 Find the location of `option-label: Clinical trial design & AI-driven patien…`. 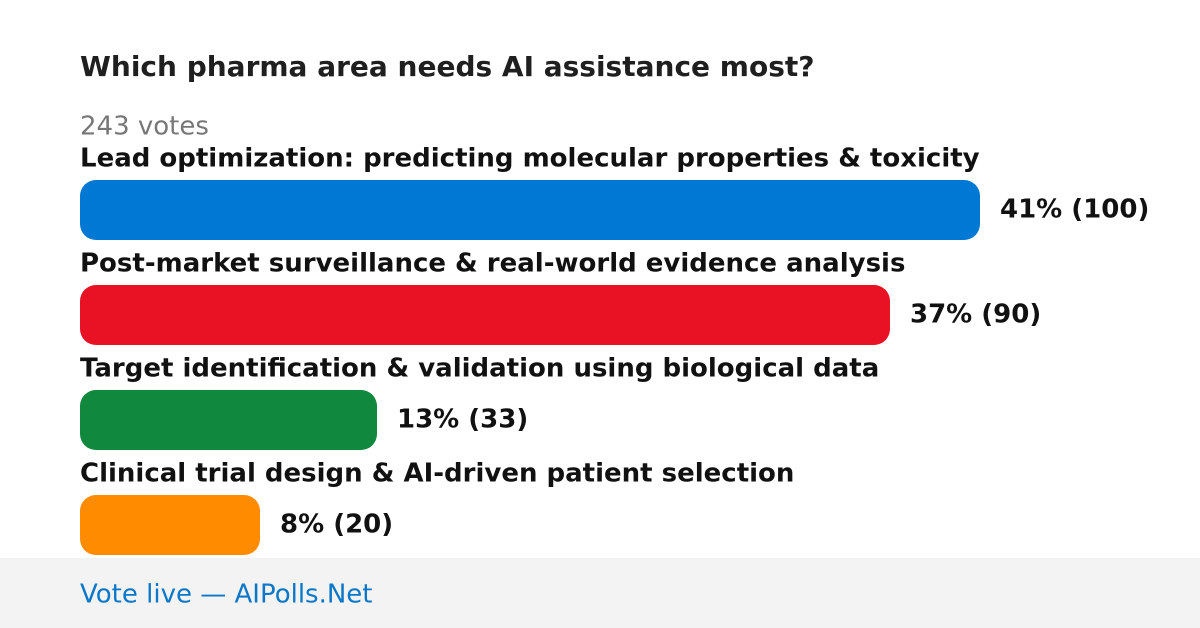

option-label: Clinical trial design & AI-driven patien… is located at coordinates (437, 474).